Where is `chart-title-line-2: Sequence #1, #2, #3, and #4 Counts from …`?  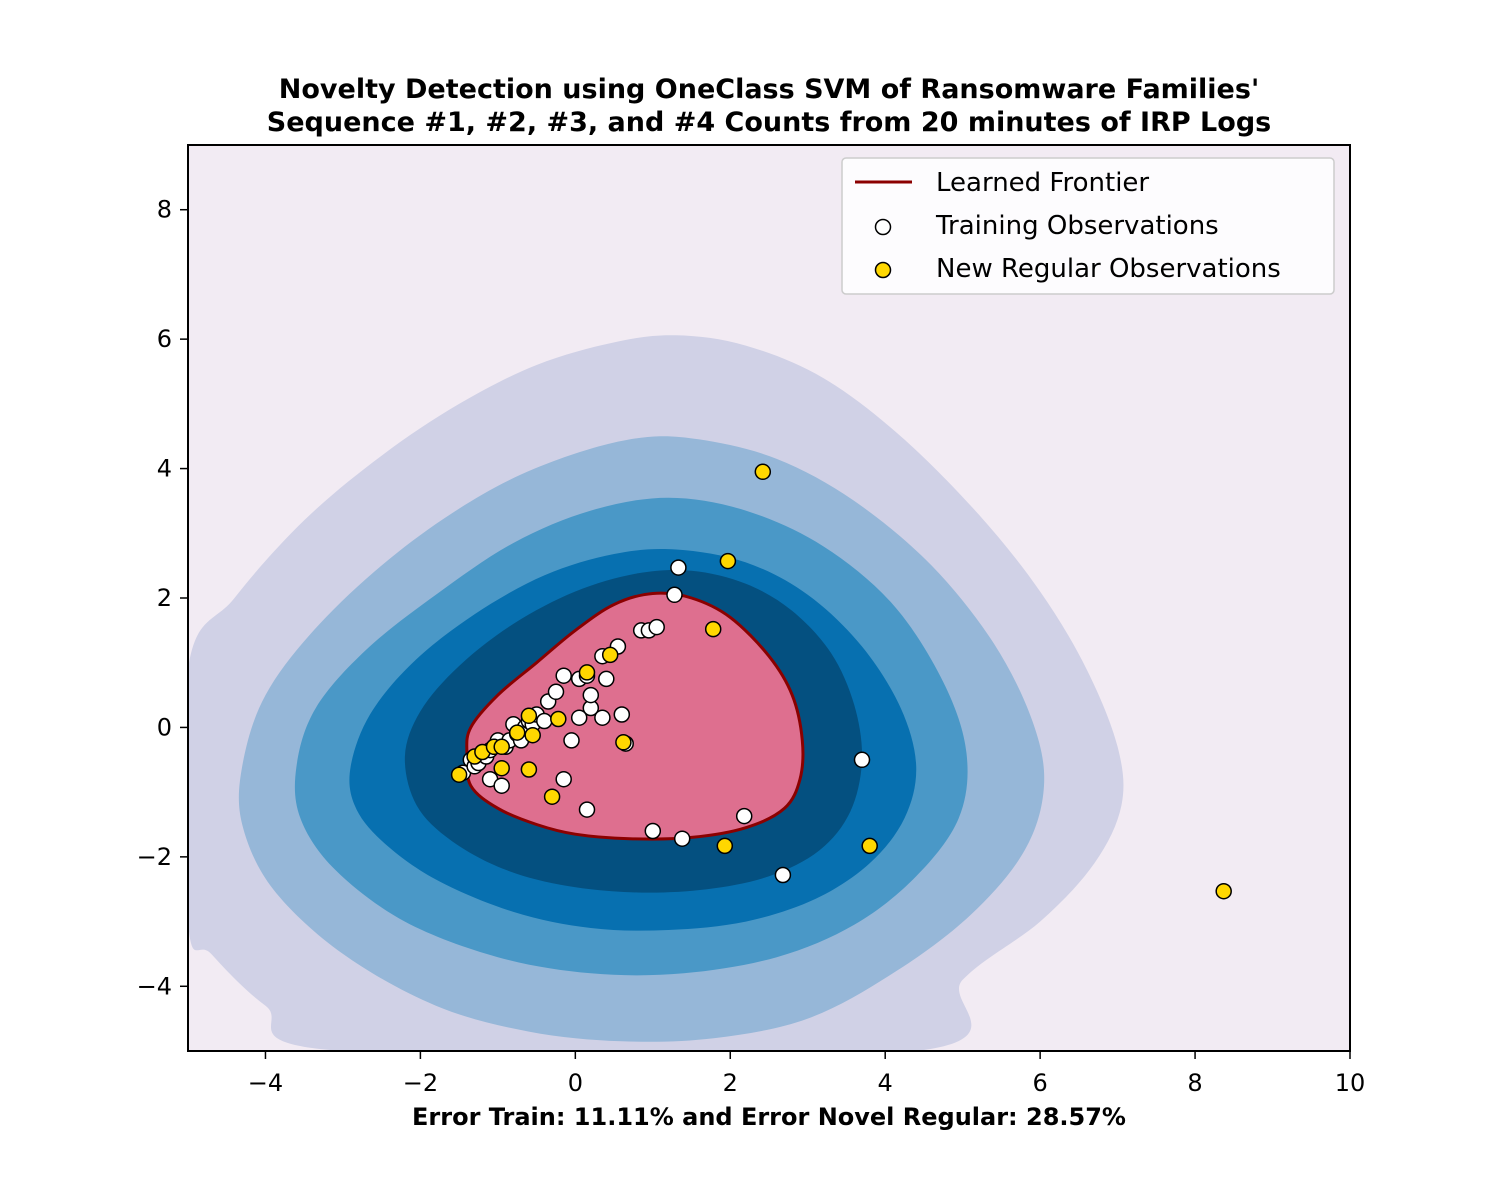 chart-title-line-2: Sequence #1, #2, #3, and #4 Counts from … is located at coordinates (769, 122).